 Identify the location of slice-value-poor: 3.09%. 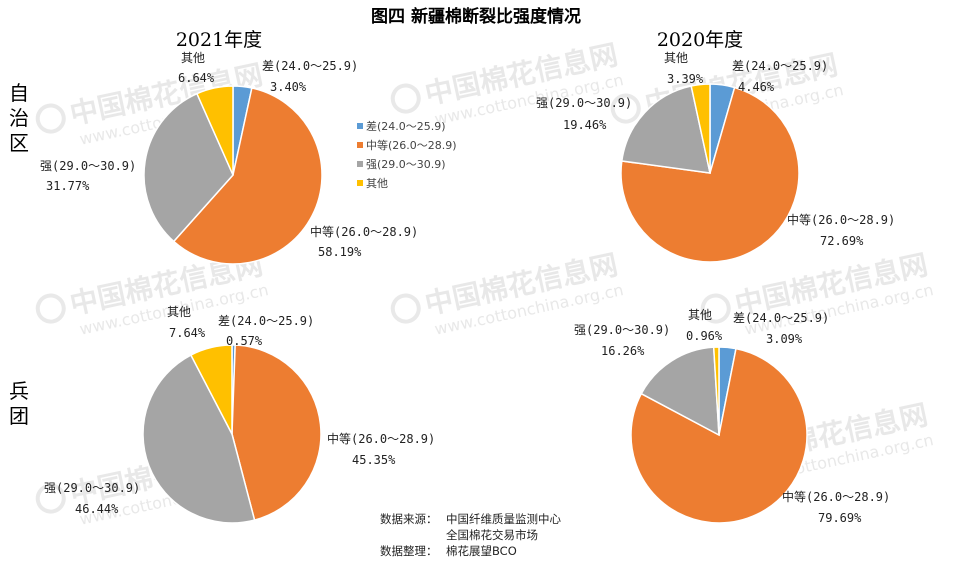
(784, 339).